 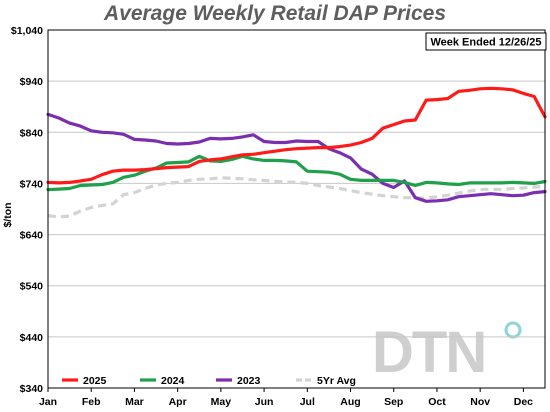 I want to click on y-tick-label: $740, so click(x=32, y=184).